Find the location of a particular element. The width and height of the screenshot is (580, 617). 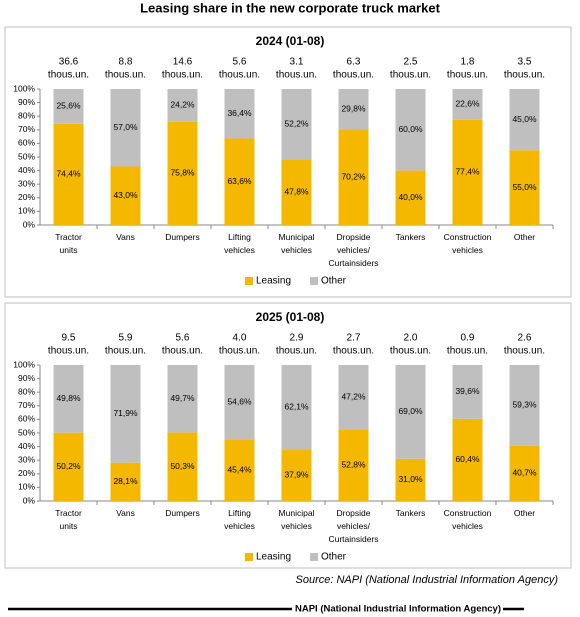

total: 3.5 is located at coordinates (525, 62).